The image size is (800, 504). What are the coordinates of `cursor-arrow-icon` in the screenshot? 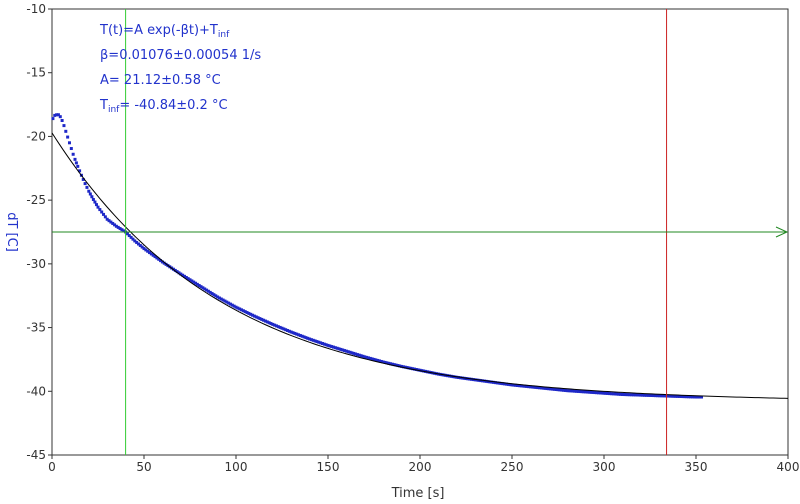 It's located at (782, 232).